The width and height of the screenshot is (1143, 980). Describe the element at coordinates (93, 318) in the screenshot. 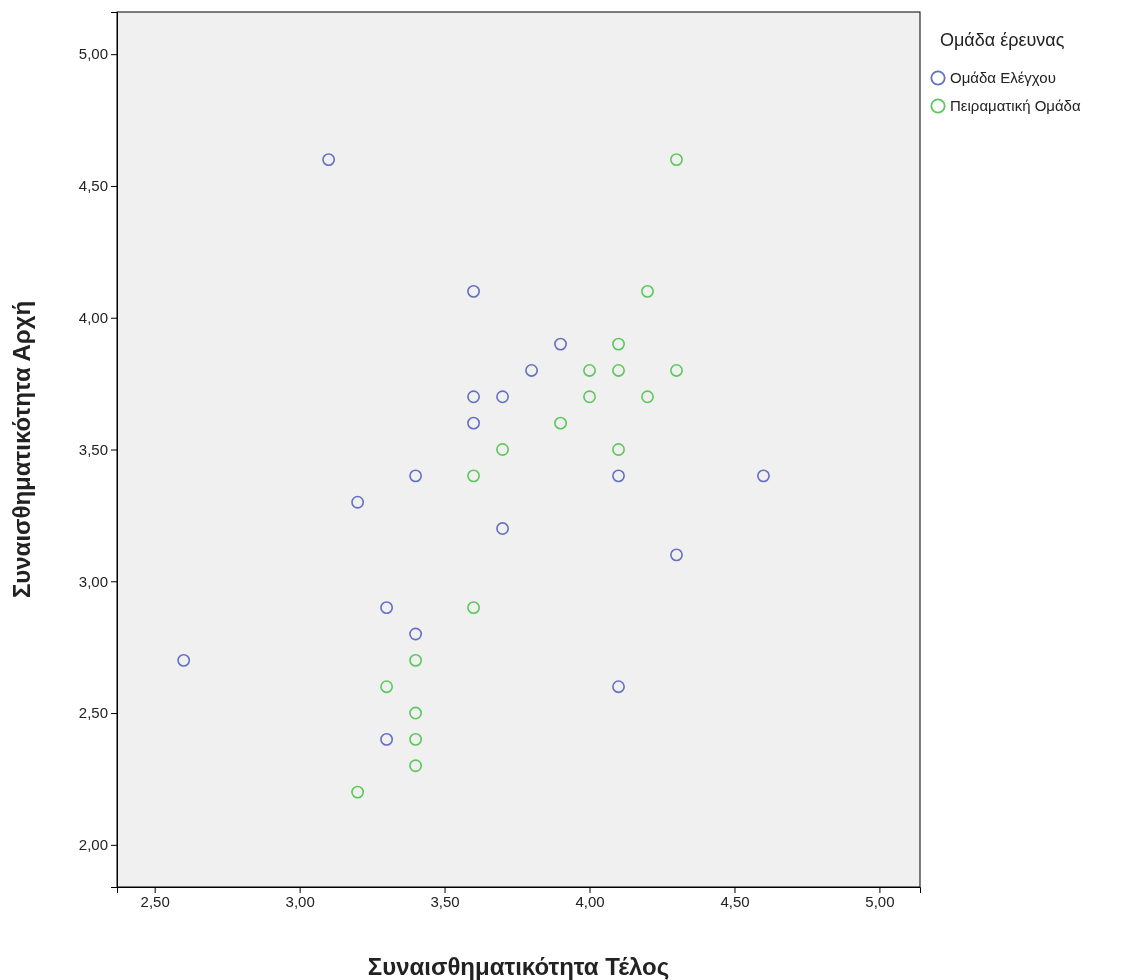

I see `y-tick-label: 4,00` at that location.